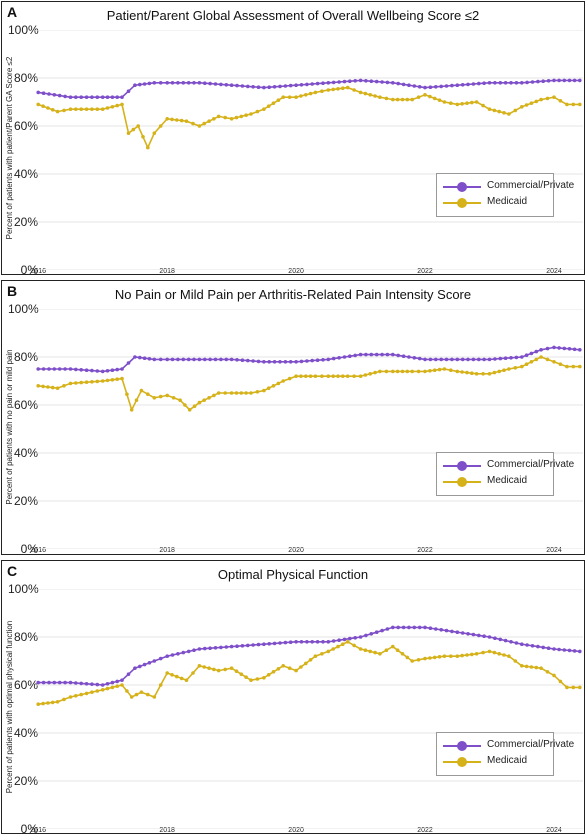 Image resolution: width=588 pixels, height=837 pixels. I want to click on y-tick-label: 20%, so click(25, 781).